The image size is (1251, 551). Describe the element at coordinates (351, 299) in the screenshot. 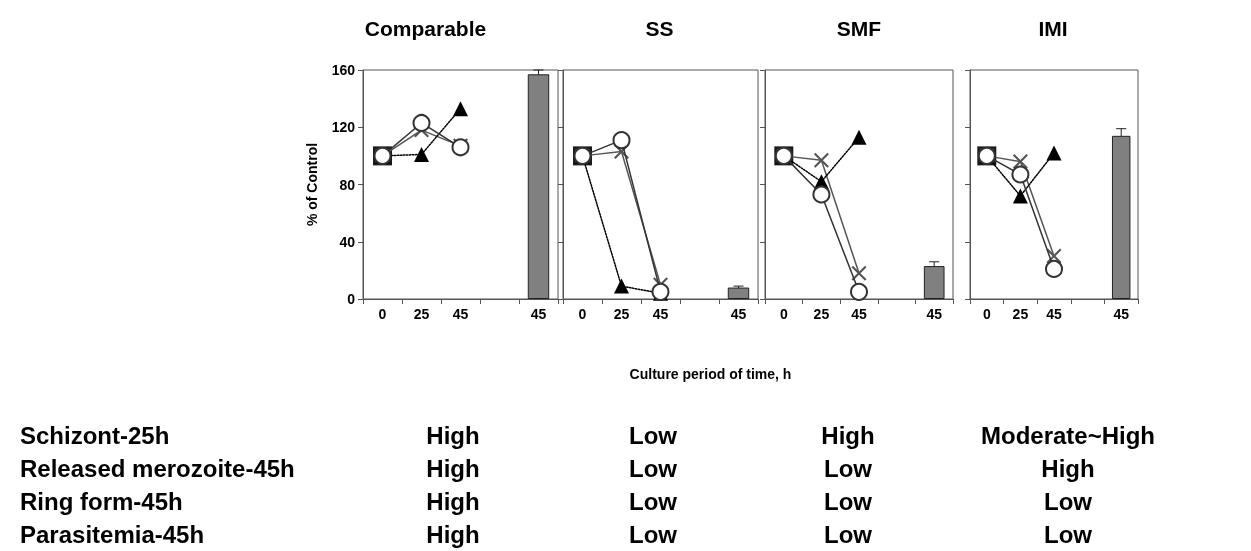

I see `y-tick-label: 0` at that location.